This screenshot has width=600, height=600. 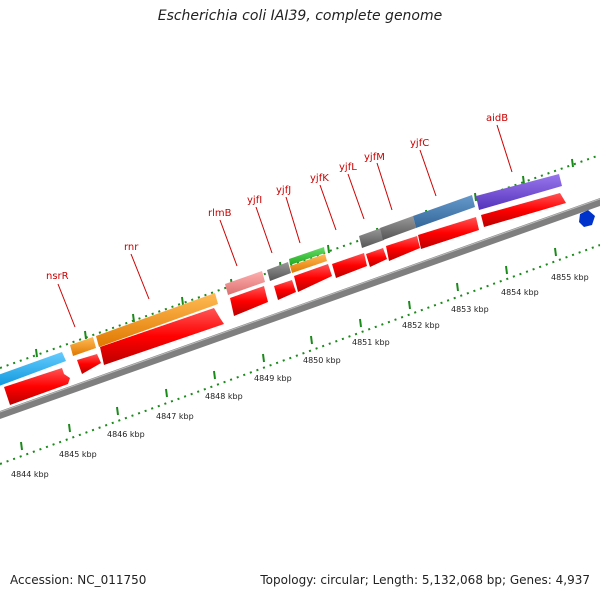 I want to click on blue-marker, so click(x=587, y=218).